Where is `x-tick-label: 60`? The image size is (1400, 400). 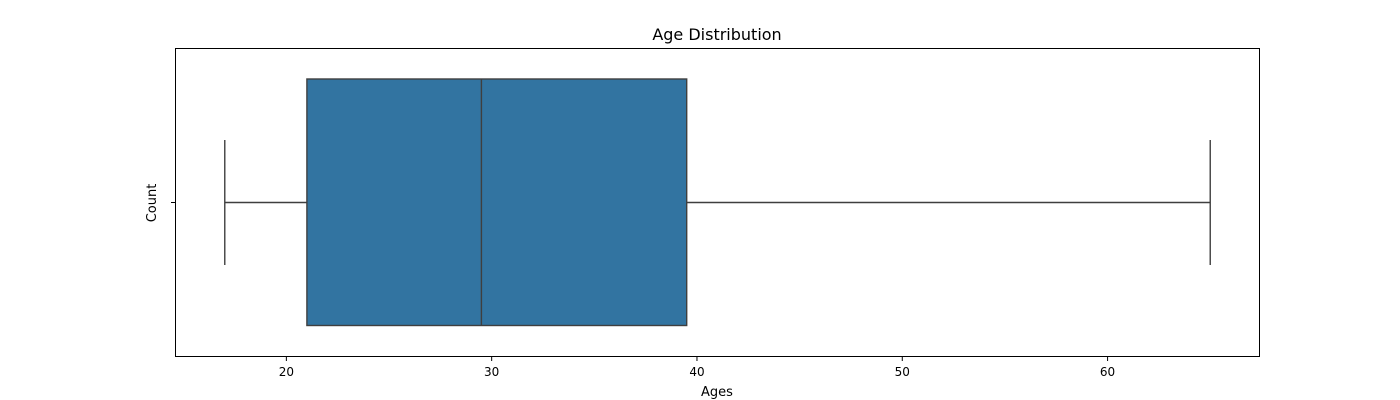 x-tick-label: 60 is located at coordinates (1107, 372).